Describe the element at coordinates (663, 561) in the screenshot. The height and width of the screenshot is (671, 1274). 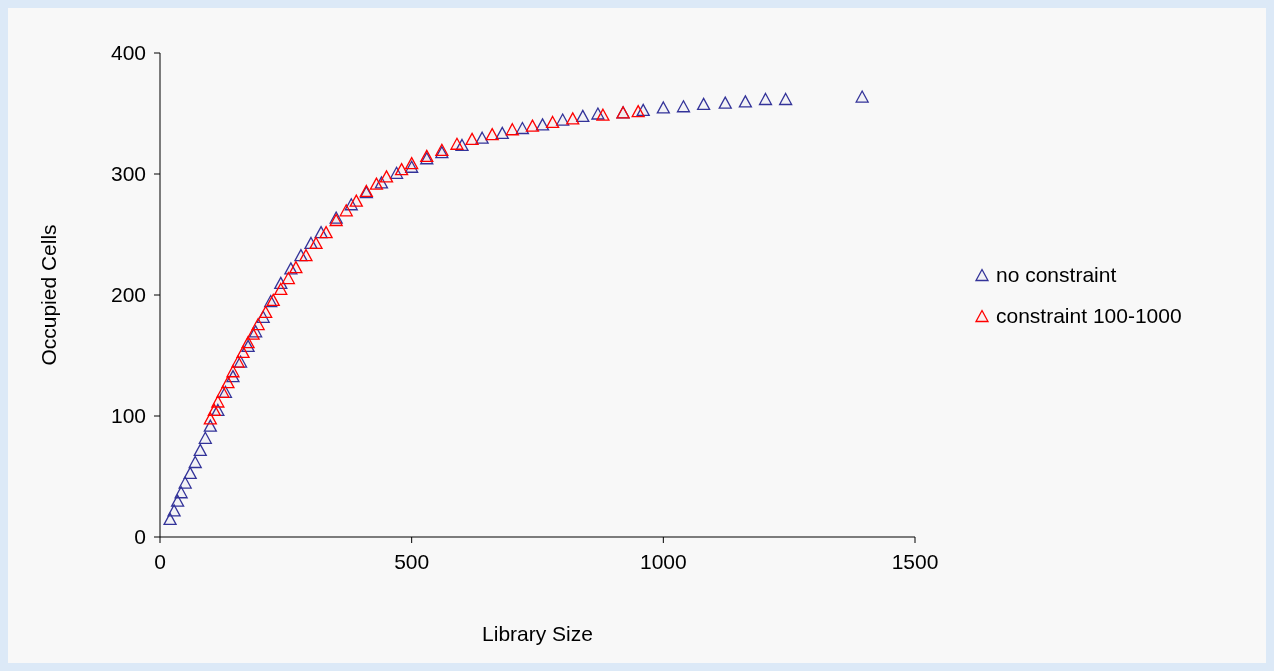
I see `x-tick-label: 1000` at that location.